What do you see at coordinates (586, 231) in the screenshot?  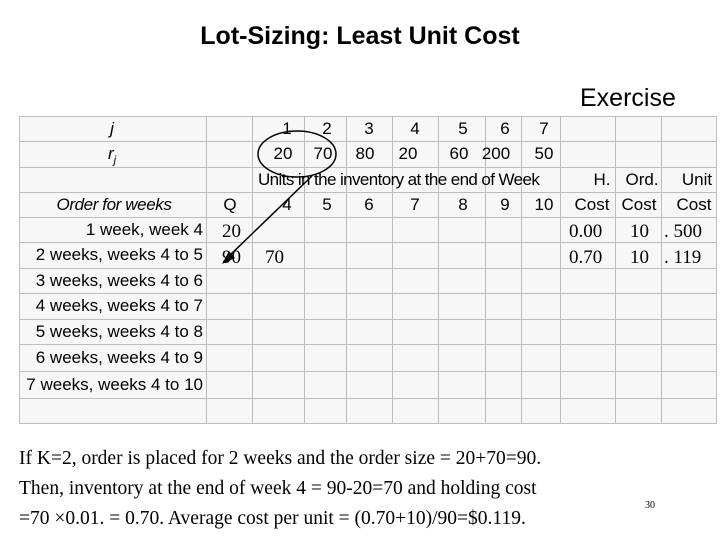 I see `h-cost-value-row1: 0.00` at bounding box center [586, 231].